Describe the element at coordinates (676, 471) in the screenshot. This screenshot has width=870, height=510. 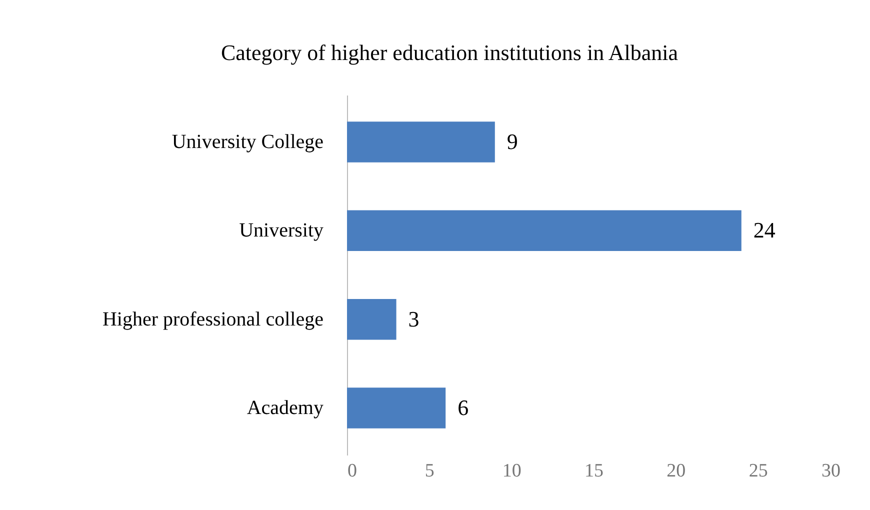
I see `x-tick-label: 20` at that location.